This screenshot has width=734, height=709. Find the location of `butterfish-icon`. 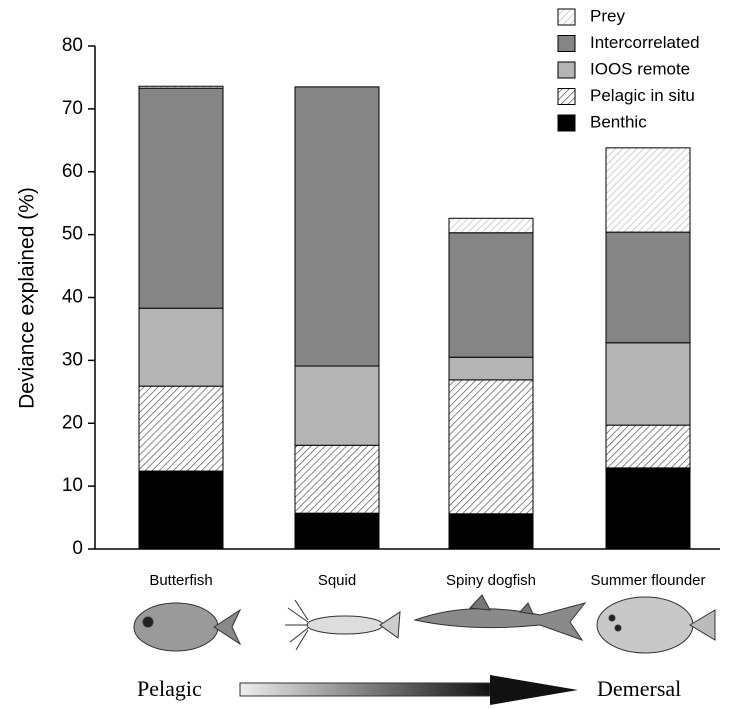

butterfish-icon is located at coordinates (187, 627).